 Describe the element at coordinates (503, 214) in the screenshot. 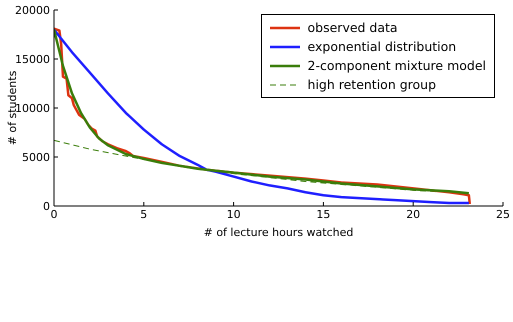

I see `x-tick-label: 25` at that location.